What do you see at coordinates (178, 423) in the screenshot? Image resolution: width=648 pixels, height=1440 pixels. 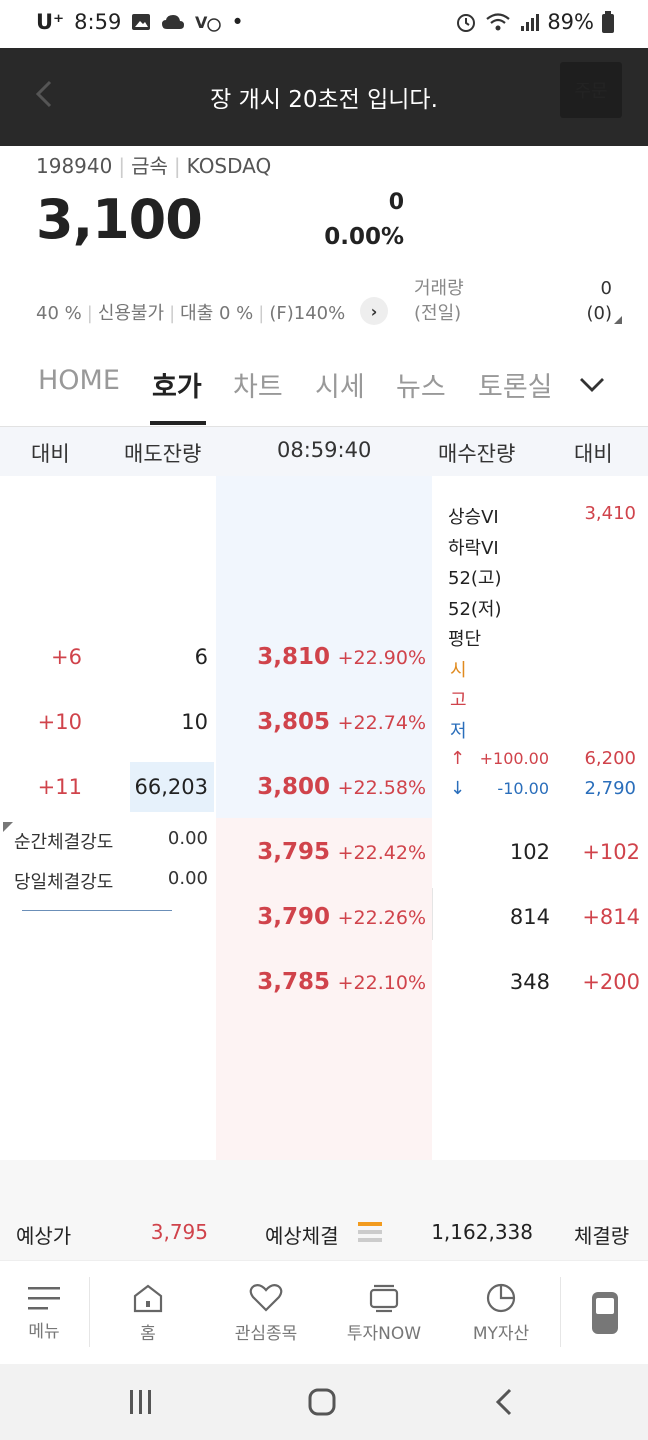 I see `active-tab-indicator` at bounding box center [178, 423].